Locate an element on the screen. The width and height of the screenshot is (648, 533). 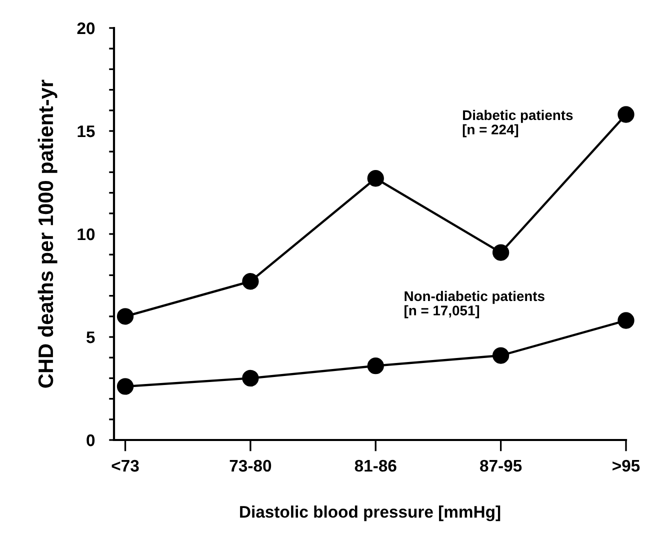
y-tick-label: 10 is located at coordinates (86, 234).